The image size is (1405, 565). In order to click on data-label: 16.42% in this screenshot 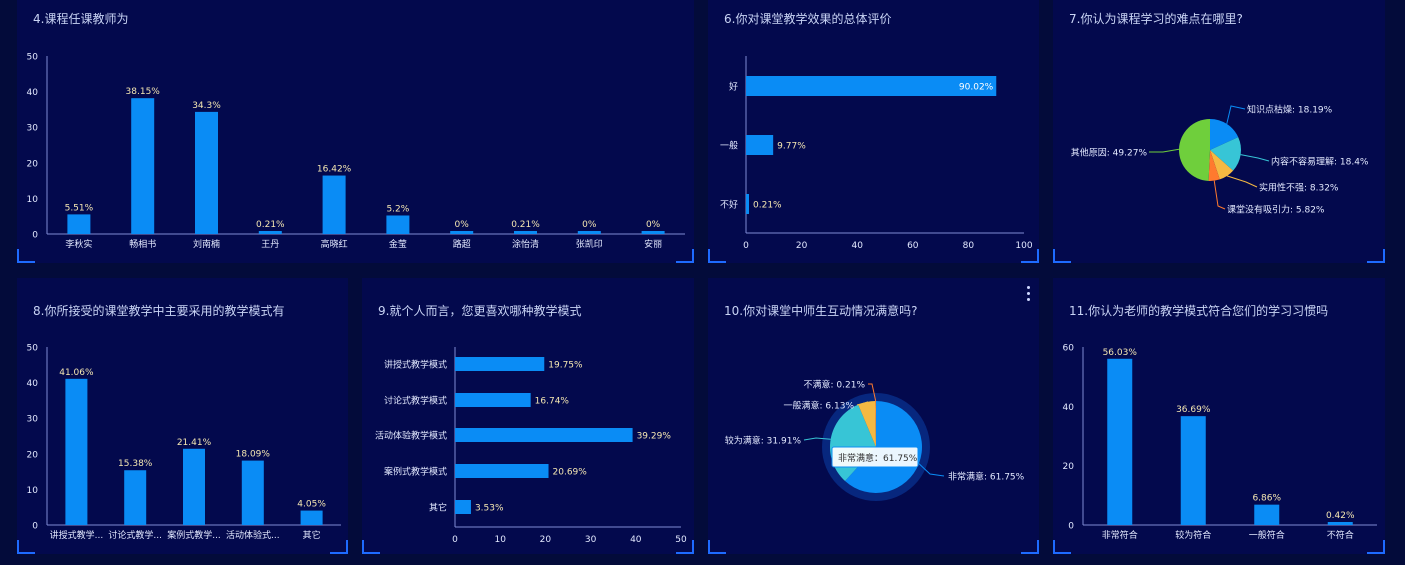, I will do `click(334, 170)`.